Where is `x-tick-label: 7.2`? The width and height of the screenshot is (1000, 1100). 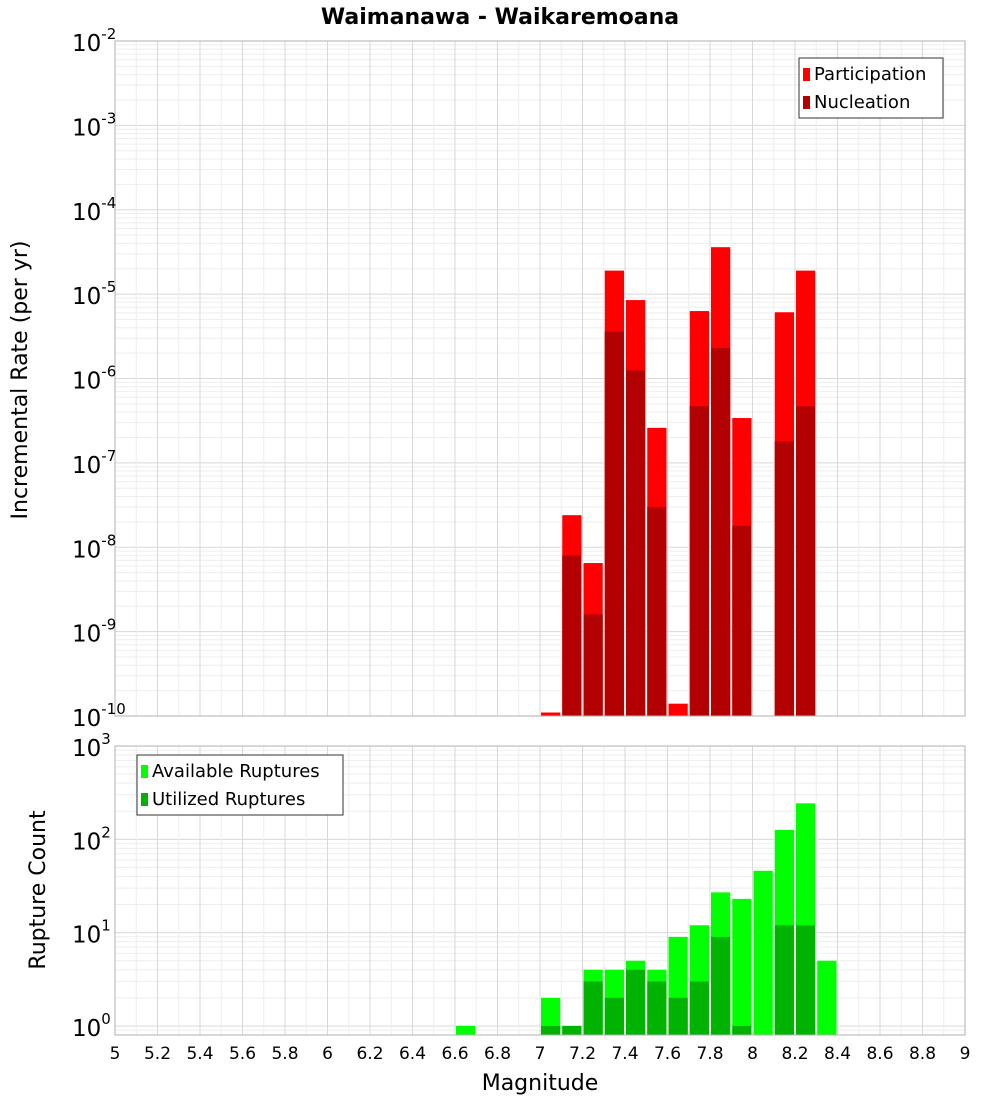 x-tick-label: 7.2 is located at coordinates (582, 1054).